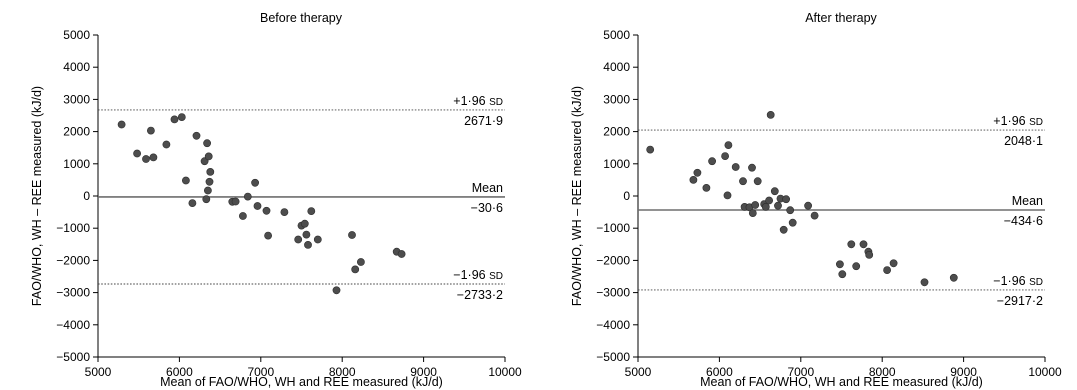  What do you see at coordinates (616, 164) in the screenshot?
I see `y-tick-label: 1000` at bounding box center [616, 164].